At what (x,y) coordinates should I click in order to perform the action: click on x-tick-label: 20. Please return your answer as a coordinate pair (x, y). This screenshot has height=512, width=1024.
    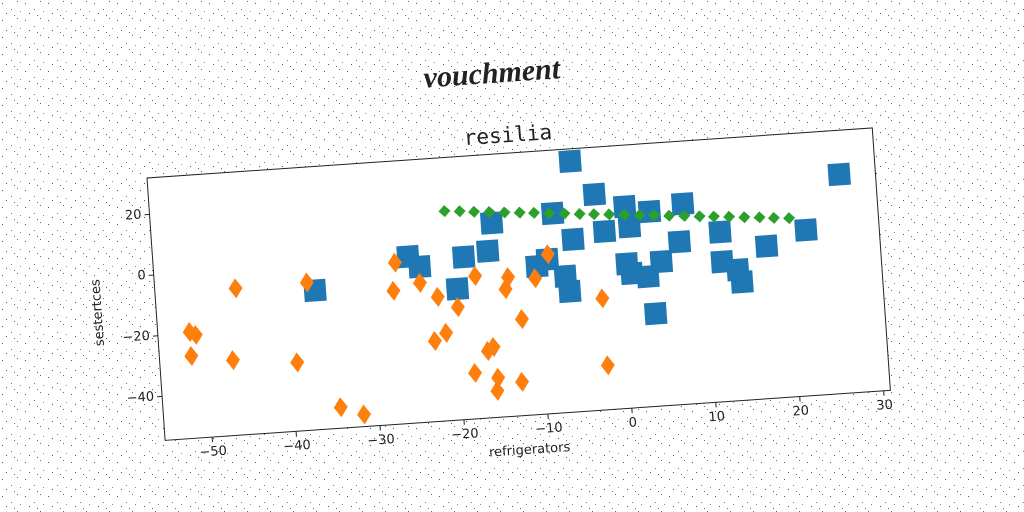
    Looking at the image, I should click on (801, 411).